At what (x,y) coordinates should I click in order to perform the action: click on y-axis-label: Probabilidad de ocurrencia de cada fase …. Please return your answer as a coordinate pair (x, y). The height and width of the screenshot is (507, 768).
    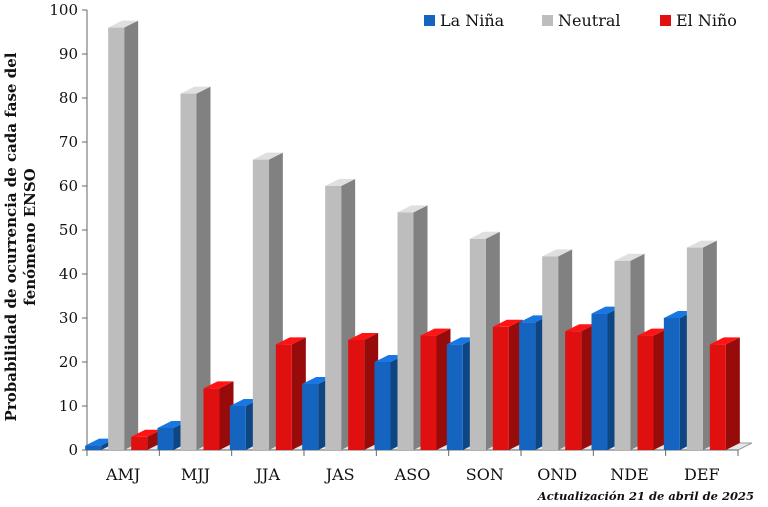
    Looking at the image, I should click on (11, 236).